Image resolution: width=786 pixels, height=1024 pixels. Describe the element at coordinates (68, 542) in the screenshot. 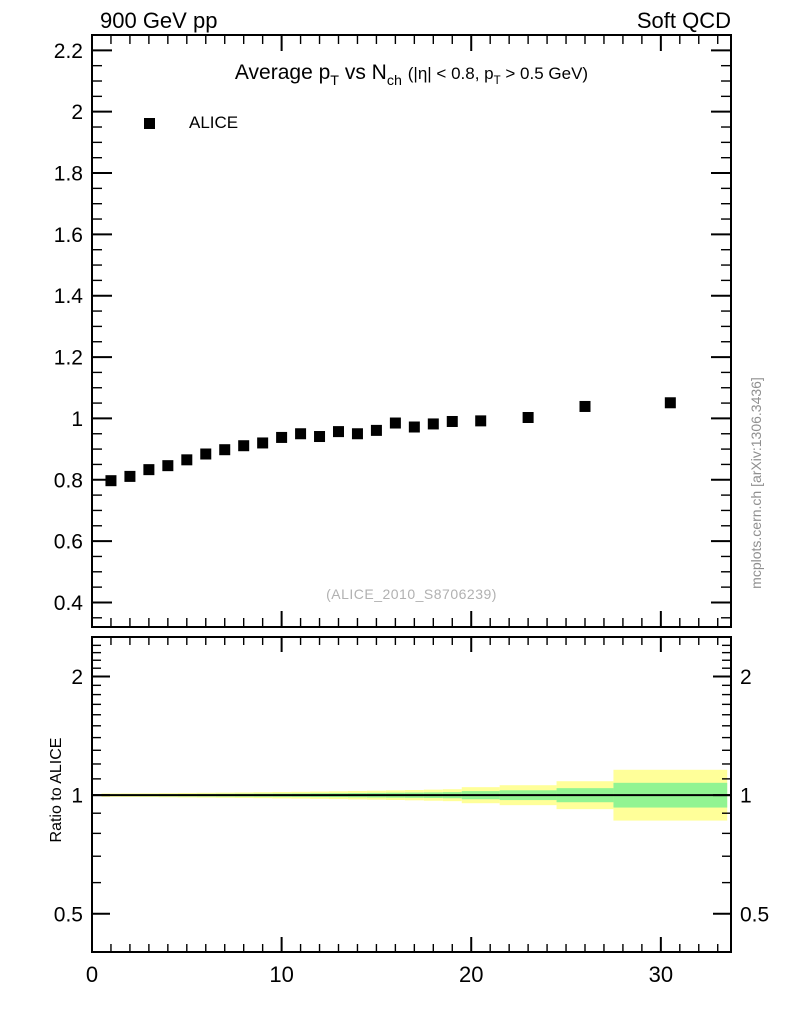

I see `y-tick-label: 0.6` at that location.